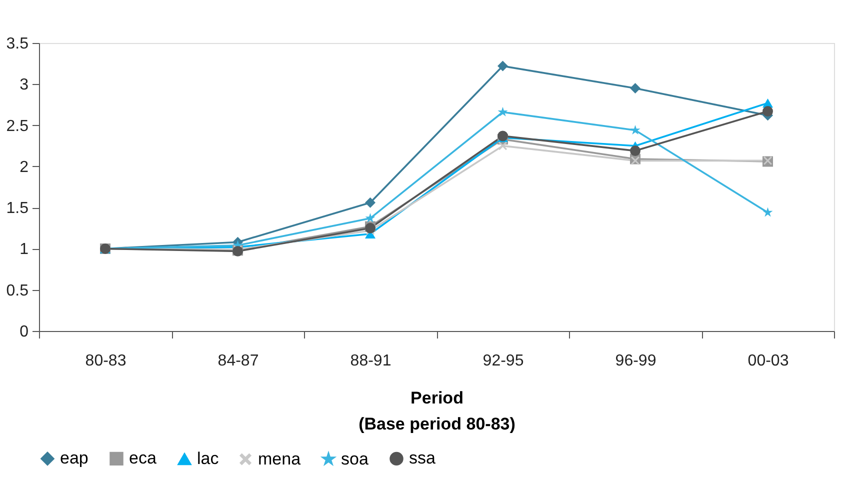 Image resolution: width=863 pixels, height=502 pixels. I want to click on legend-label: soa, so click(355, 458).